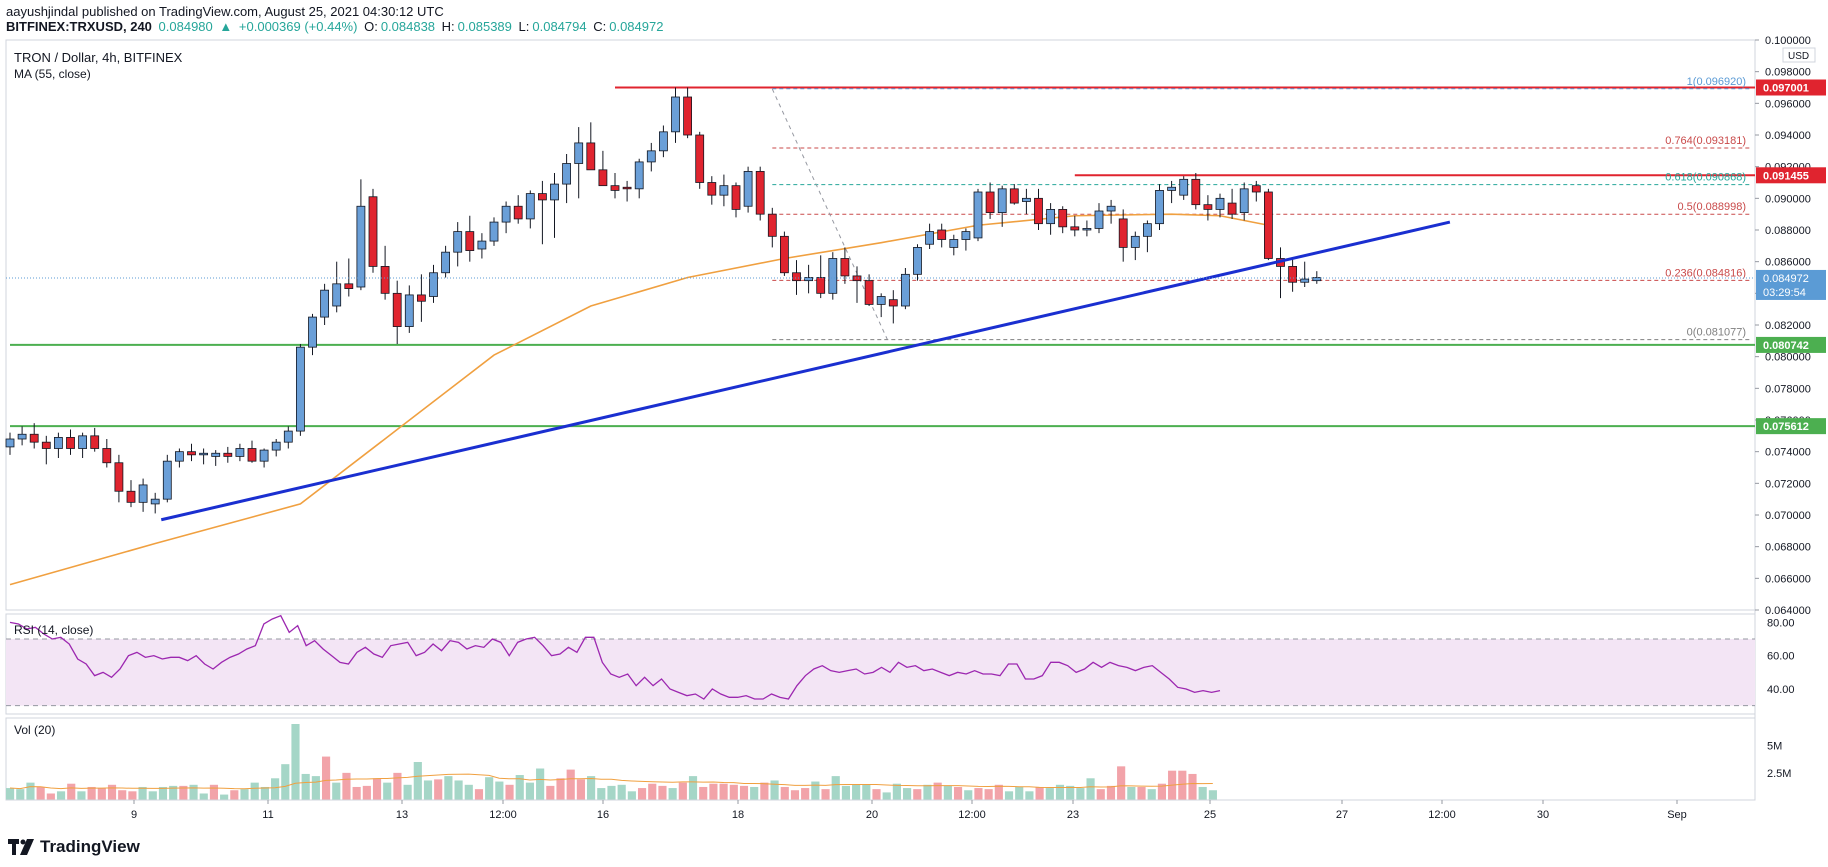  What do you see at coordinates (524, 26) in the screenshot?
I see `low-label: L:` at bounding box center [524, 26].